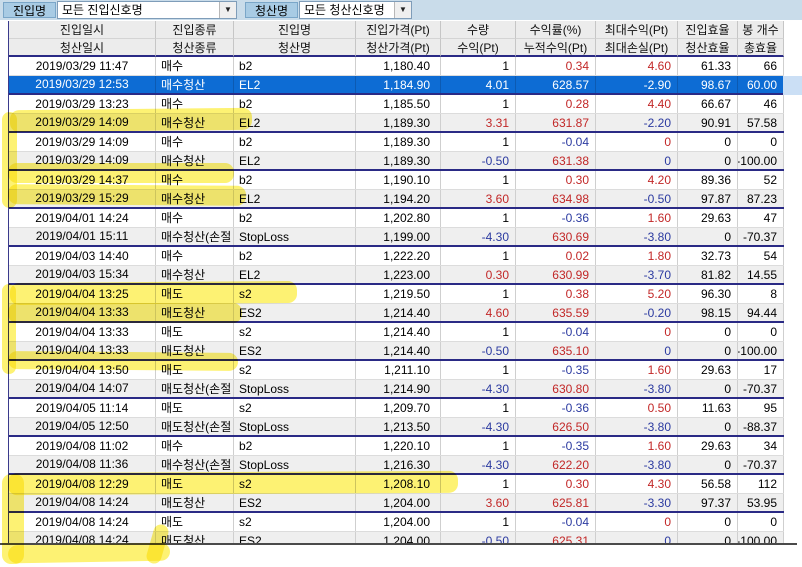  I want to click on exit-filter-dropdown: 모든 청산신호명 ▼, so click(355, 10).